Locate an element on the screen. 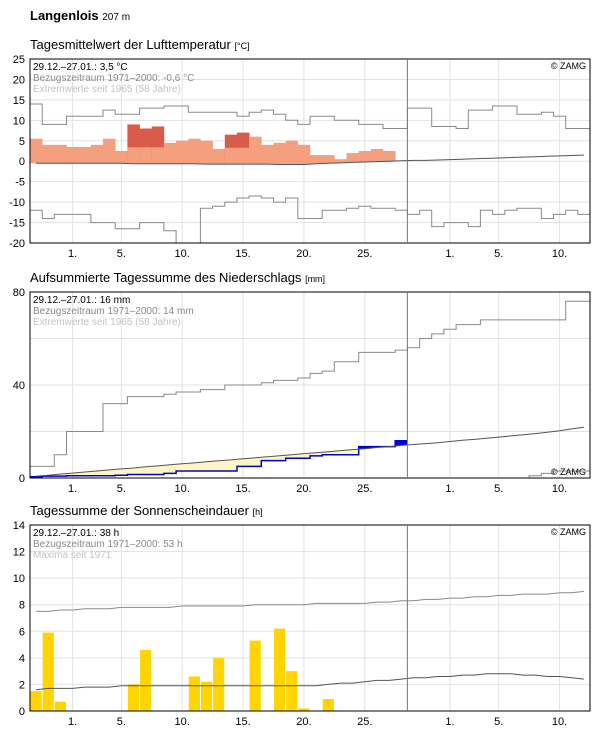  y-tick-label: 5 is located at coordinates (22, 142).